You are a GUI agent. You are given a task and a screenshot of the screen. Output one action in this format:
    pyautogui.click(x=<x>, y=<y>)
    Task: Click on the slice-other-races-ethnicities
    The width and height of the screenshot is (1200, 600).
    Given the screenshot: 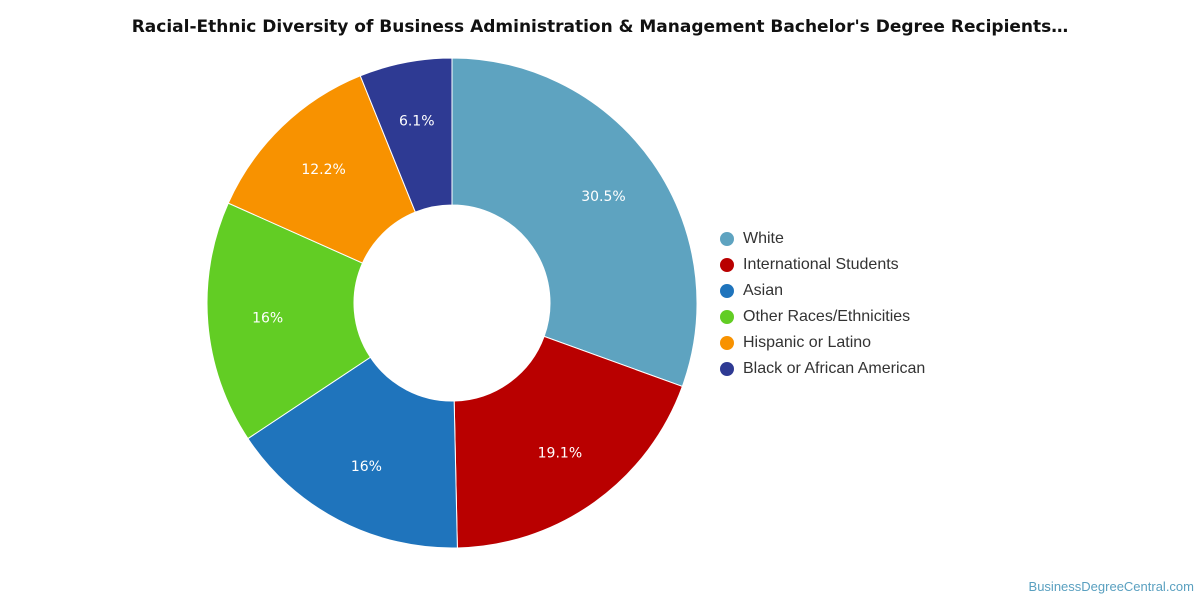 What is the action you would take?
    pyautogui.click(x=289, y=321)
    